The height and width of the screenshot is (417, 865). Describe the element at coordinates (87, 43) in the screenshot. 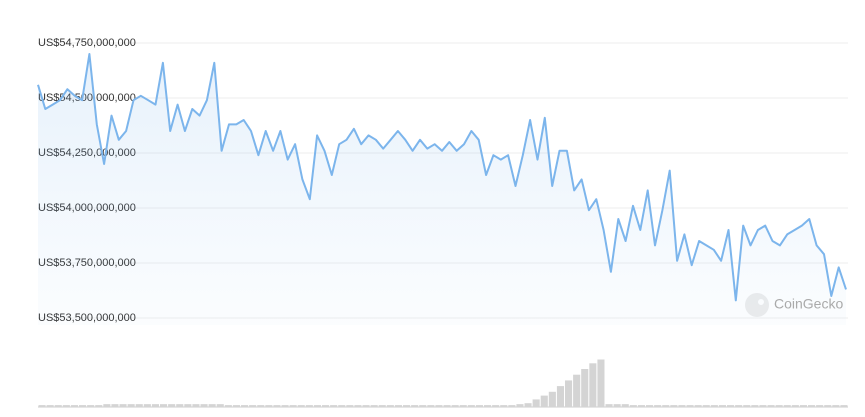

I see `y-tick-label: US$54,750,000,000` at that location.